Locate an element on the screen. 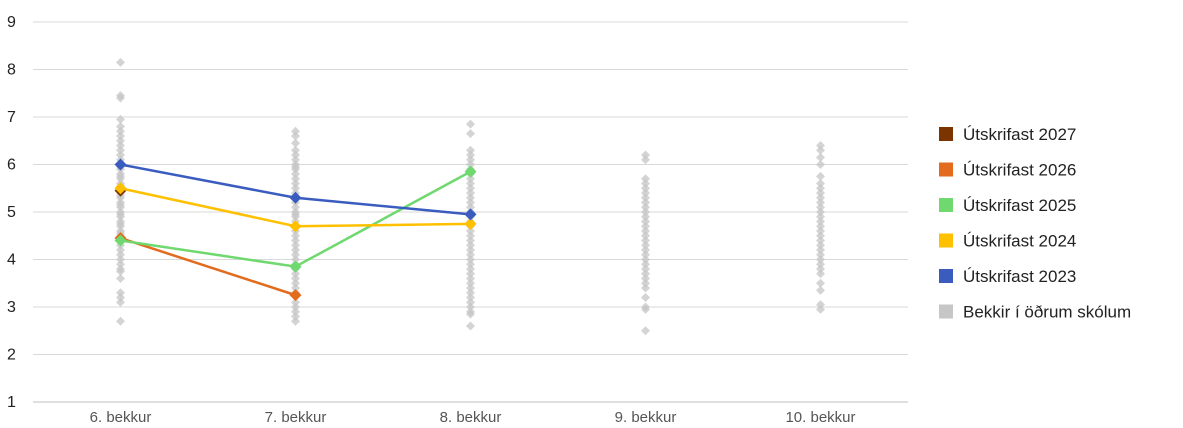 The height and width of the screenshot is (428, 1183). x-tick-label: 10. bekkur is located at coordinates (820, 417).